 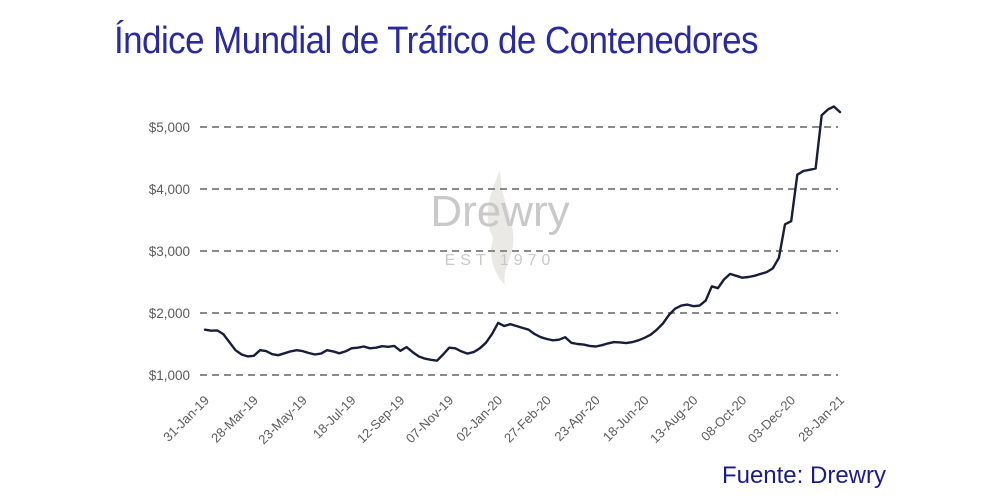 I want to click on x-axis-label: 13-Aug-20, so click(x=674, y=420).